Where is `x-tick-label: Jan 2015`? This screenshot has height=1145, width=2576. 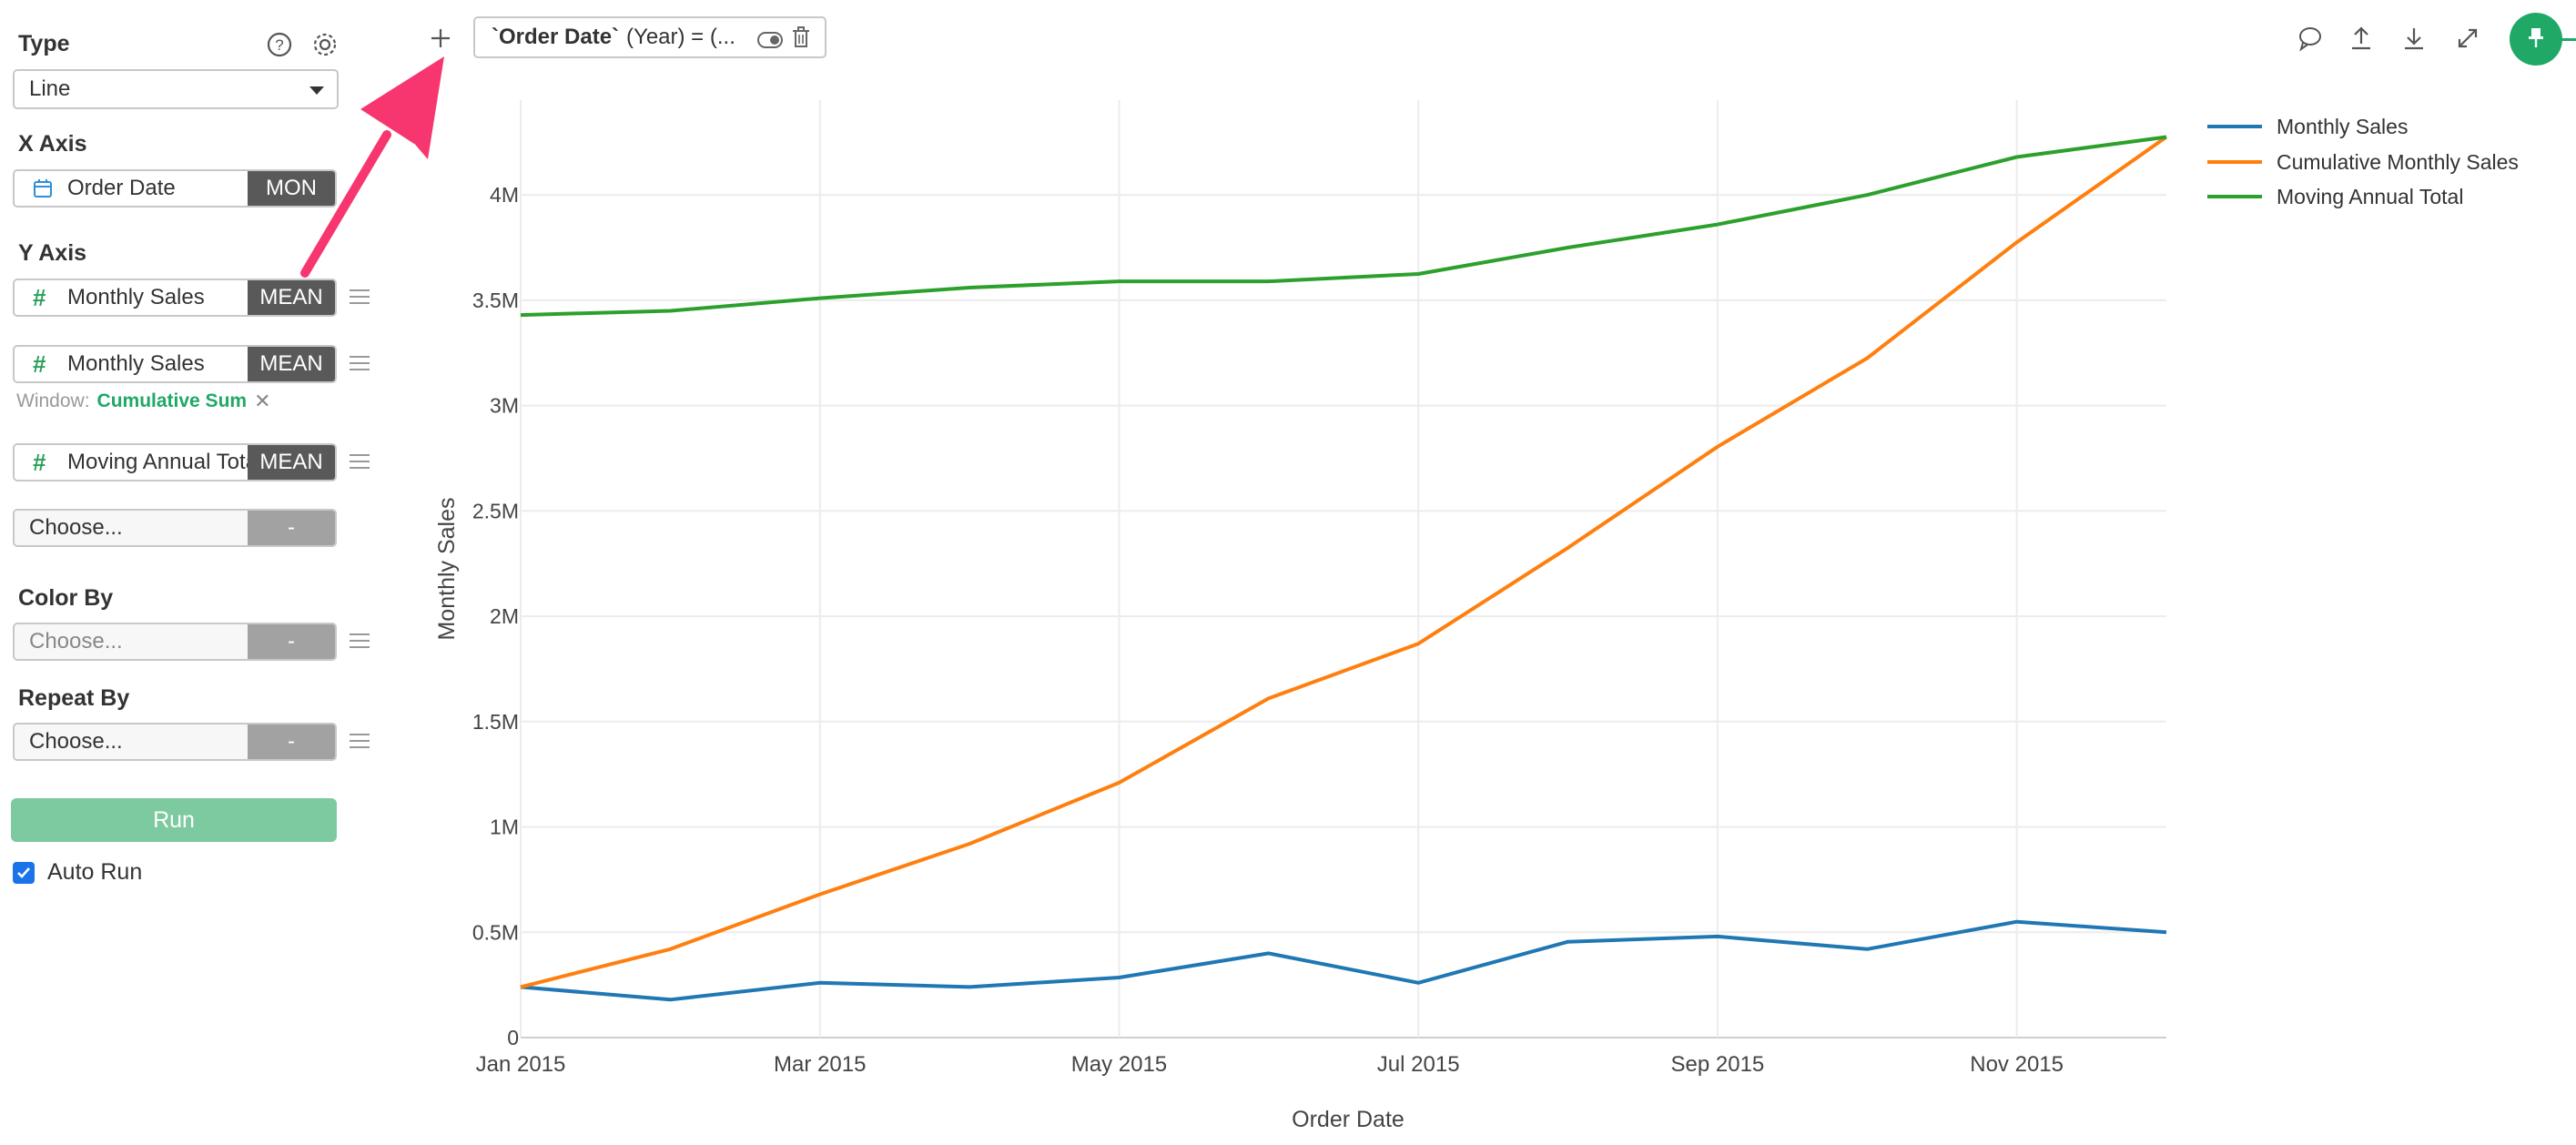
x-tick-label: Jan 2015 is located at coordinates (521, 1064).